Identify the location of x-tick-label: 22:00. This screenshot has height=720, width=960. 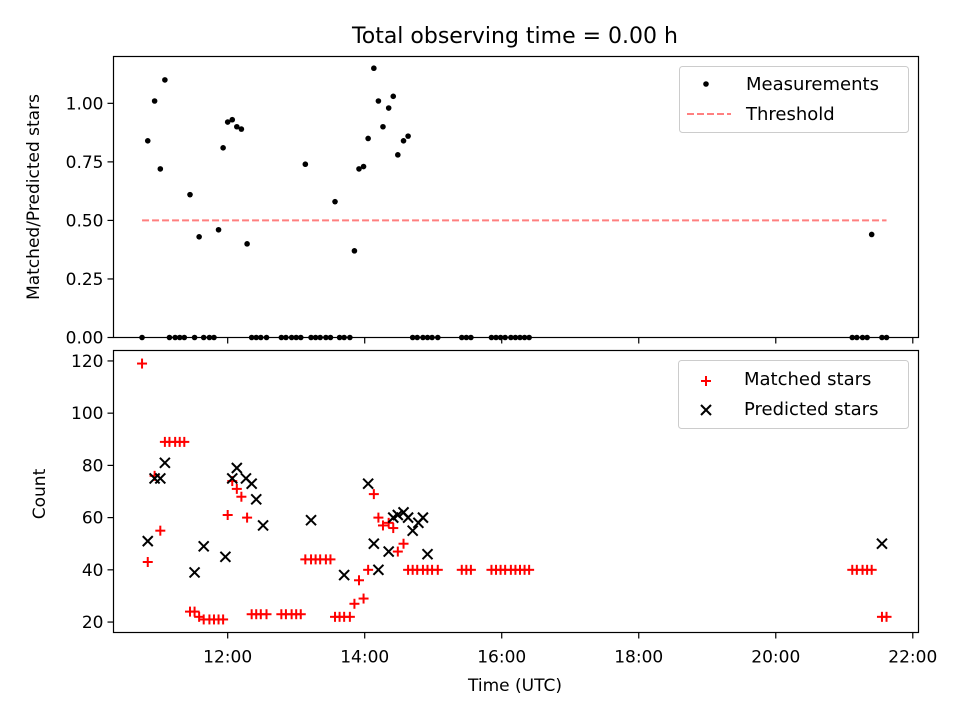
(912, 658).